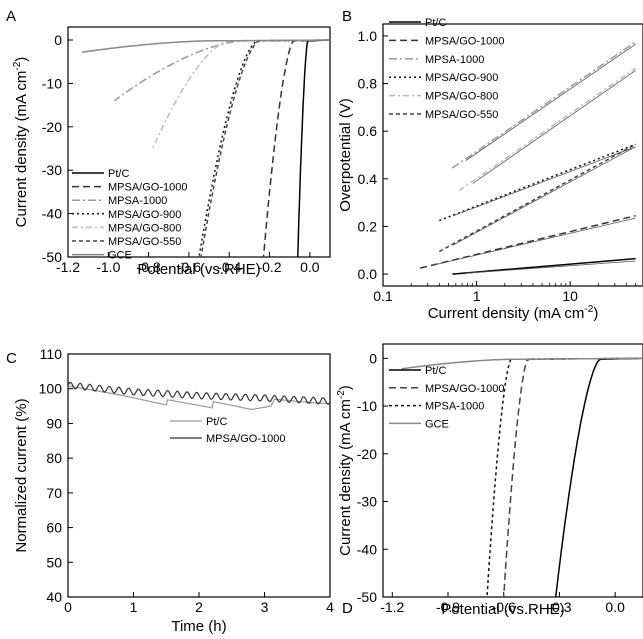  Describe the element at coordinates (269, 267) in the screenshot. I see `x-tick-label: -0.2` at that location.